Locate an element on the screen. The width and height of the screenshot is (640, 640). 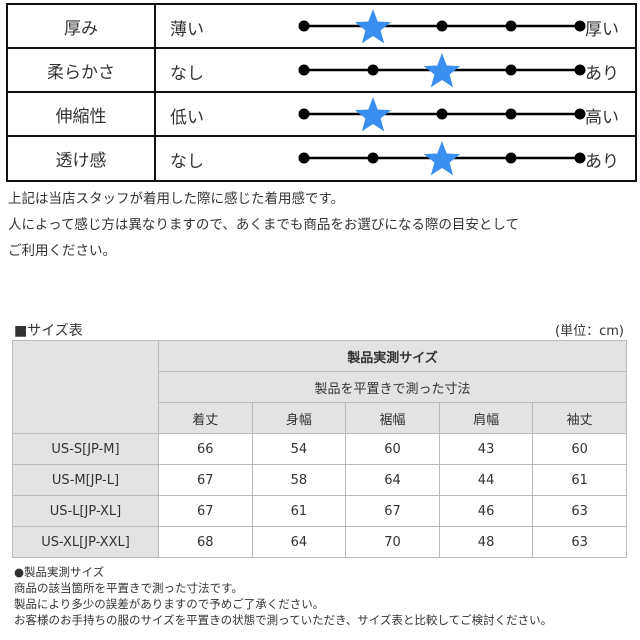
feel-name: 透け感 is located at coordinates (82, 158).